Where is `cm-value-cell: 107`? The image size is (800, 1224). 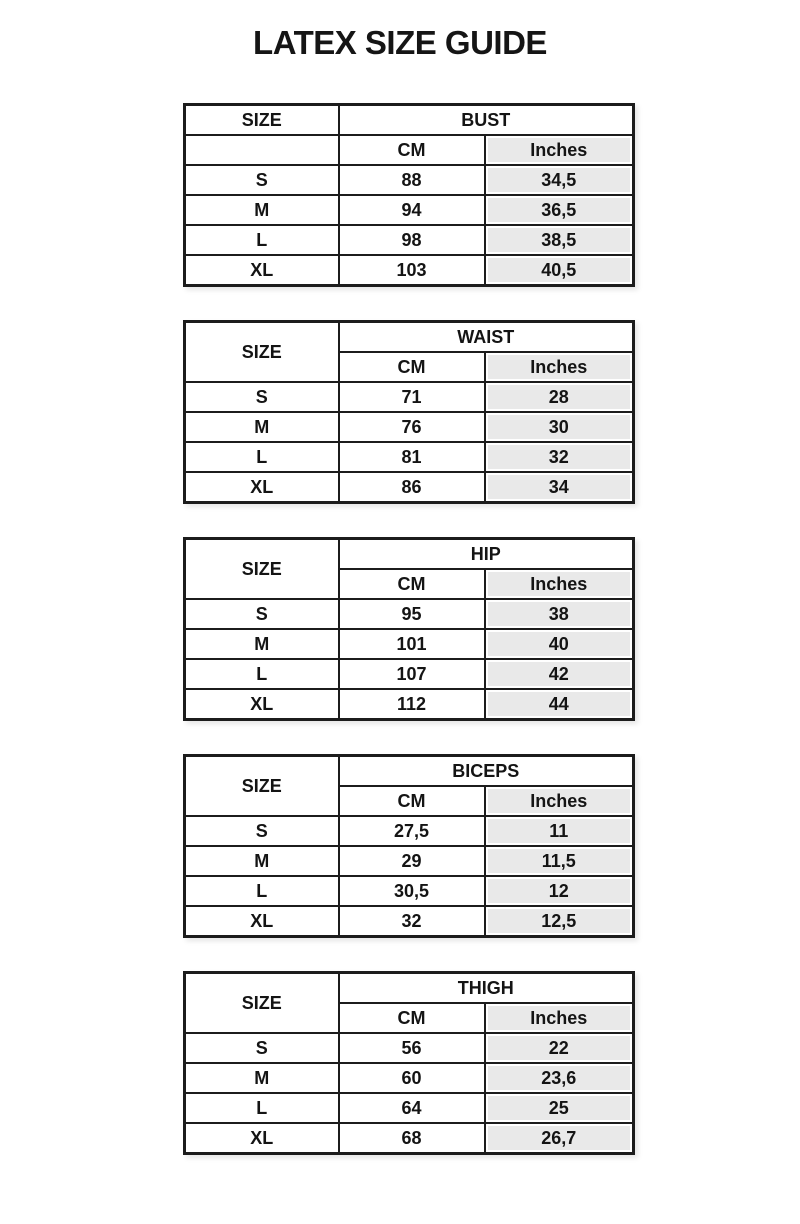
cm-value-cell: 107 is located at coordinates (411, 674).